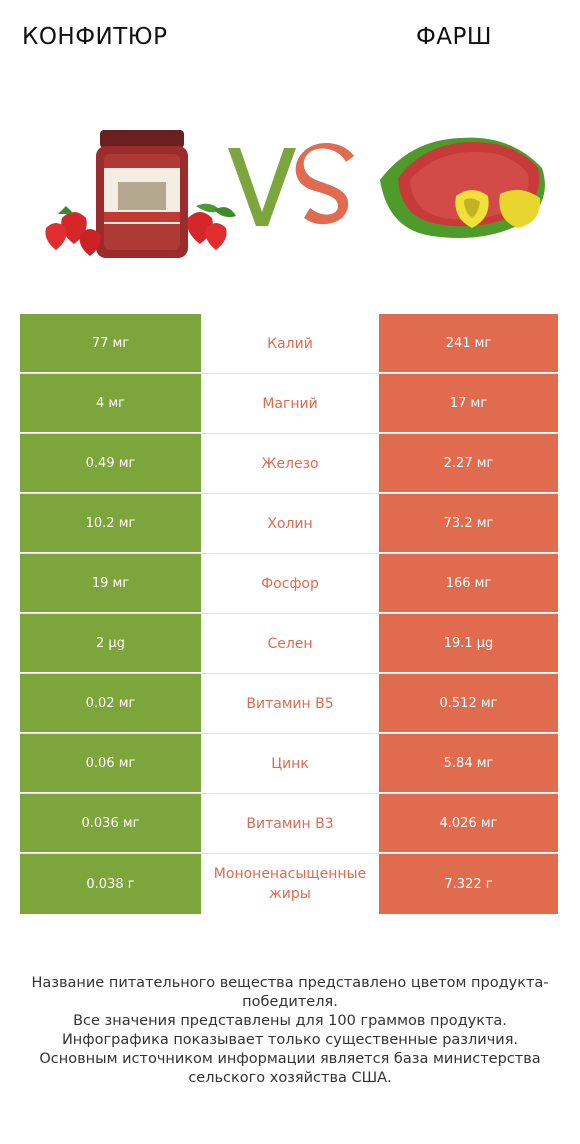 This screenshot has width=580, height=1144. I want to click on right-value: 166 мг, so click(468, 583).